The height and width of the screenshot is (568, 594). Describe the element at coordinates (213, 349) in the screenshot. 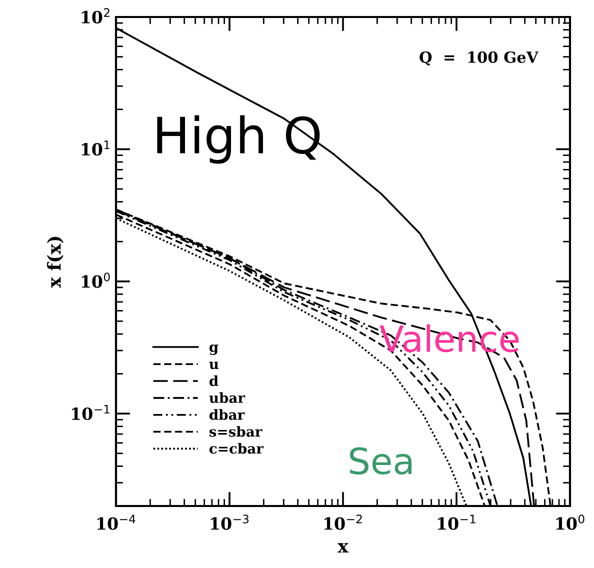

I see `legend-label: g` at that location.